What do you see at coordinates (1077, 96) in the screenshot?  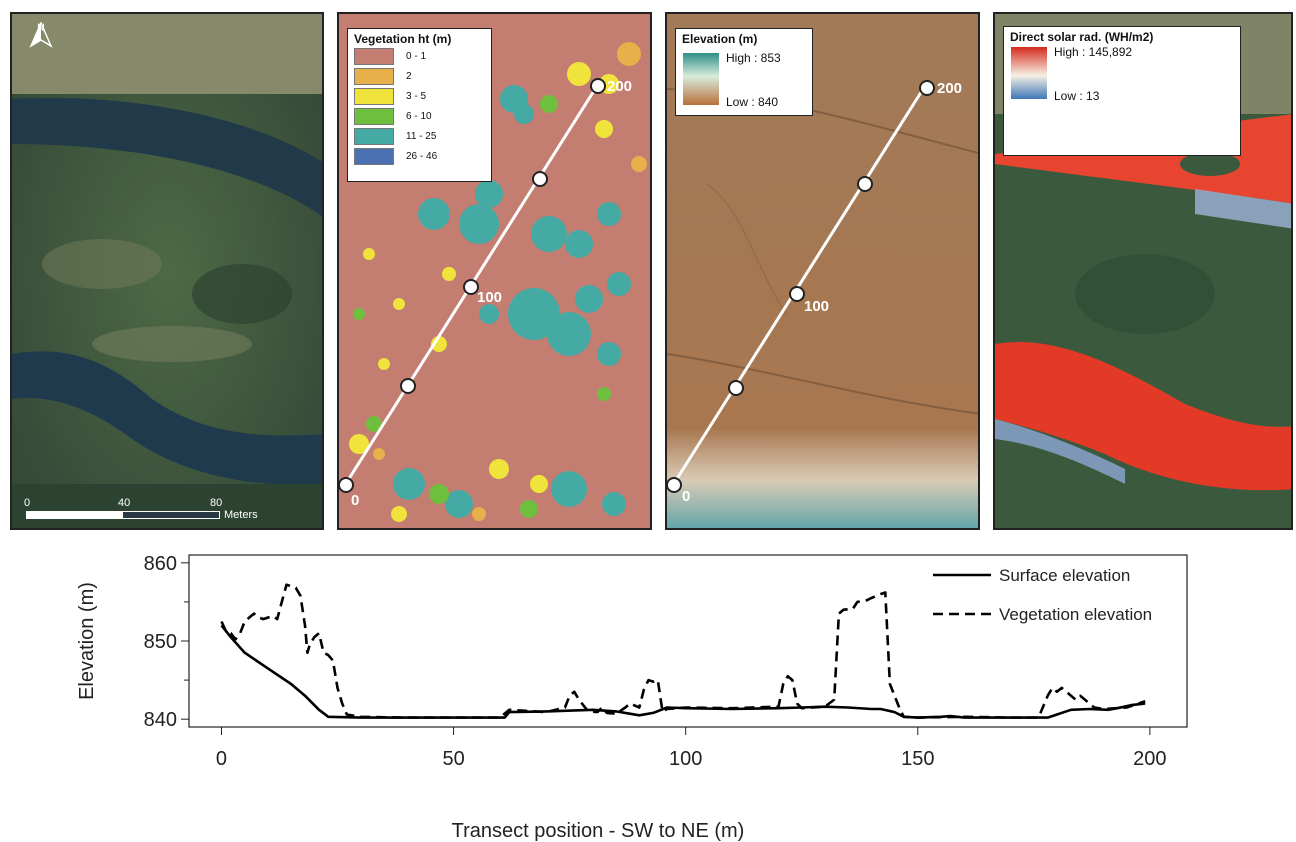 I see `solar-low-label: Low : 13` at bounding box center [1077, 96].